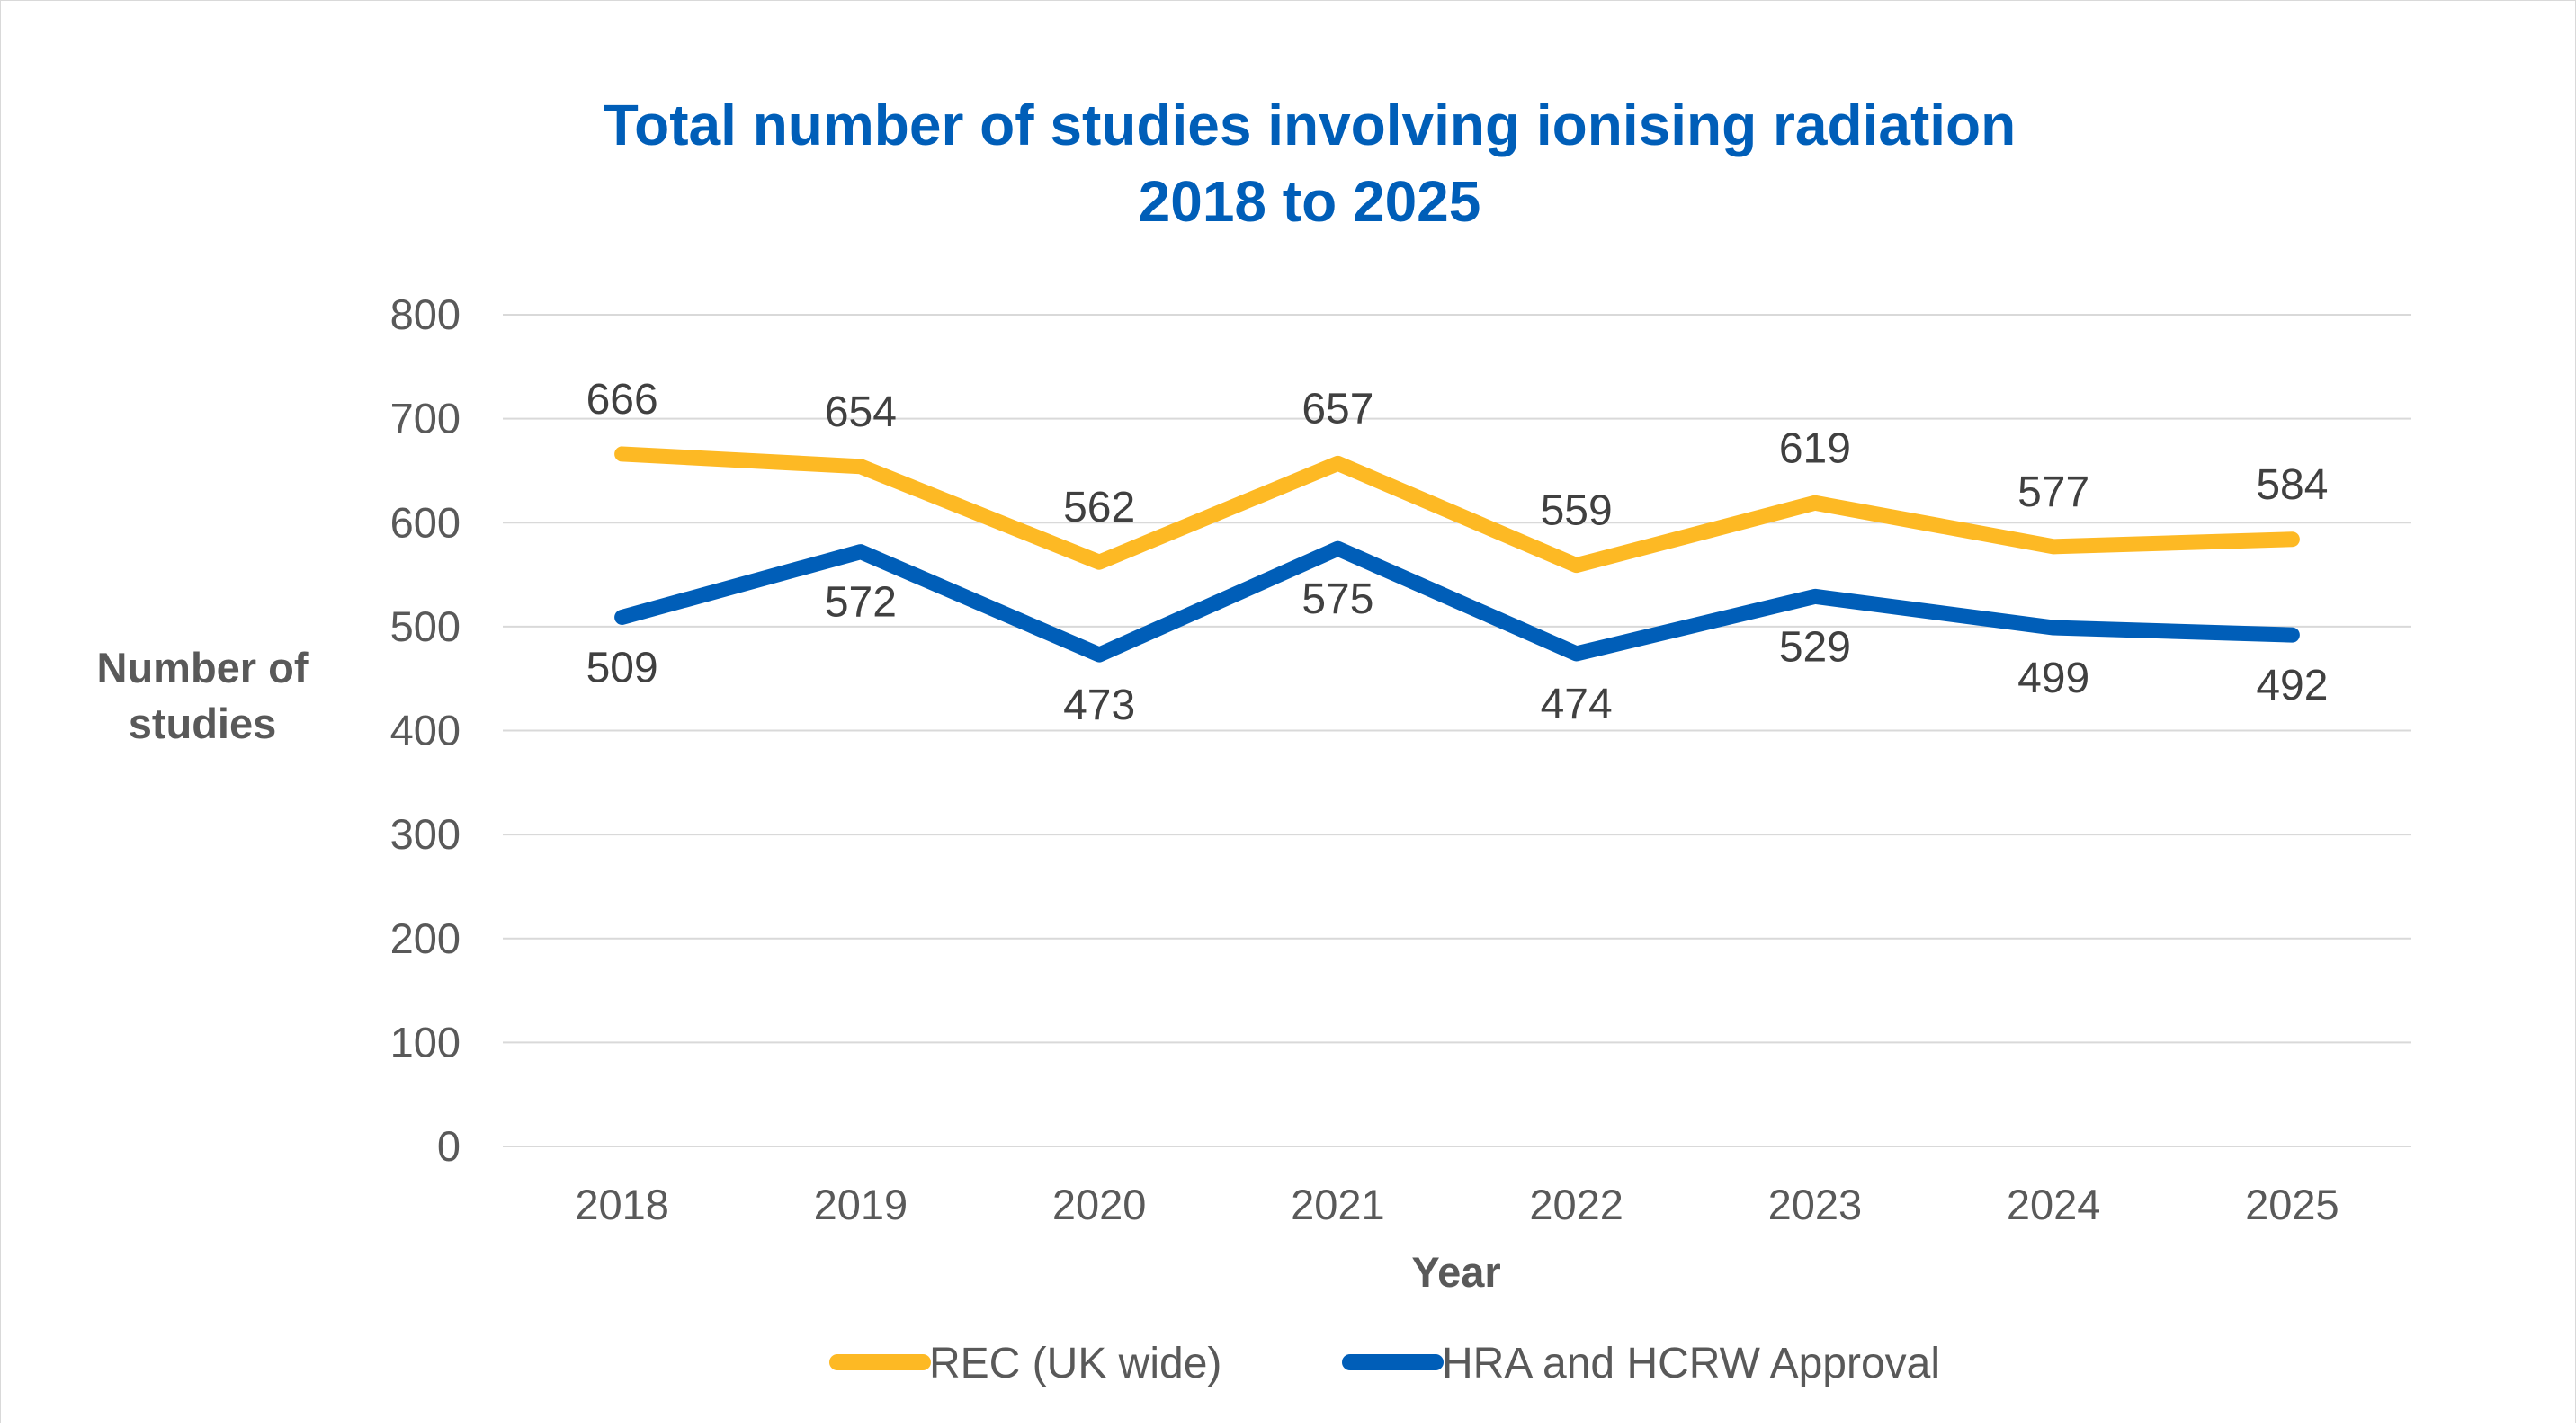  I want to click on y-axis-ticks: 0 100 200 300 400 500 600 700 800, so click(425, 730).